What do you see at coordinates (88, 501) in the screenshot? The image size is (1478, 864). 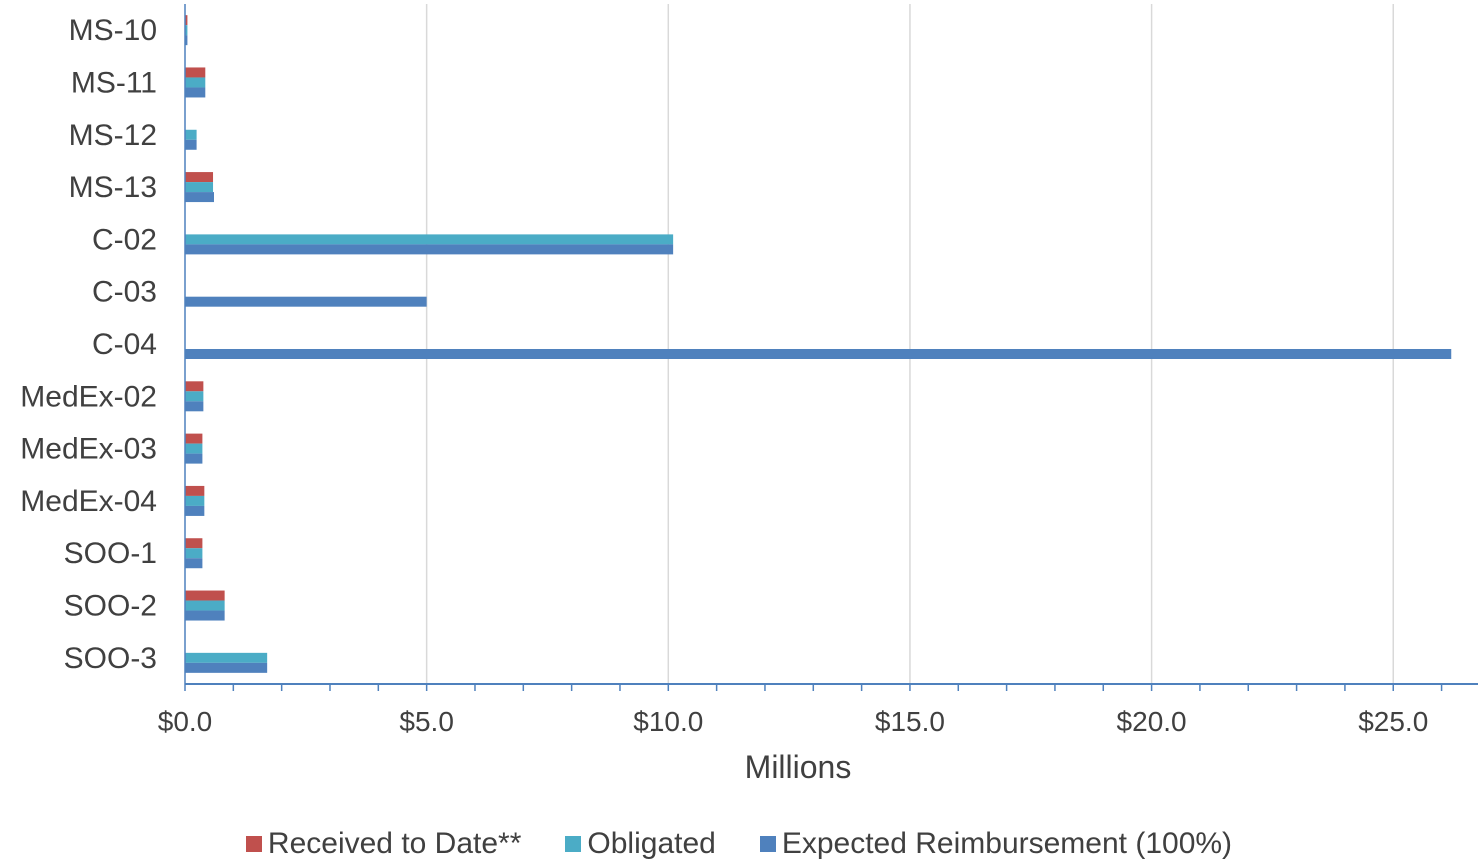 I see `category-label: MedEx-04` at bounding box center [88, 501].